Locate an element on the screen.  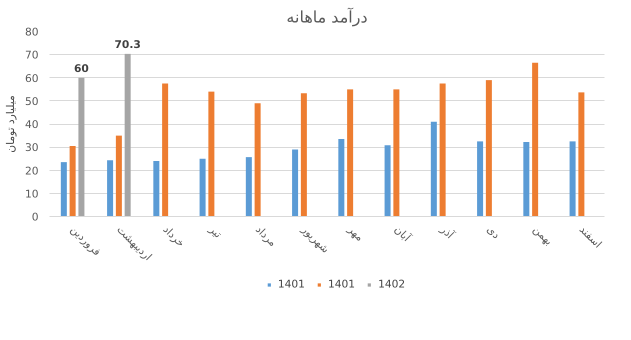
x-tick-label: تیر is located at coordinates (215, 231).